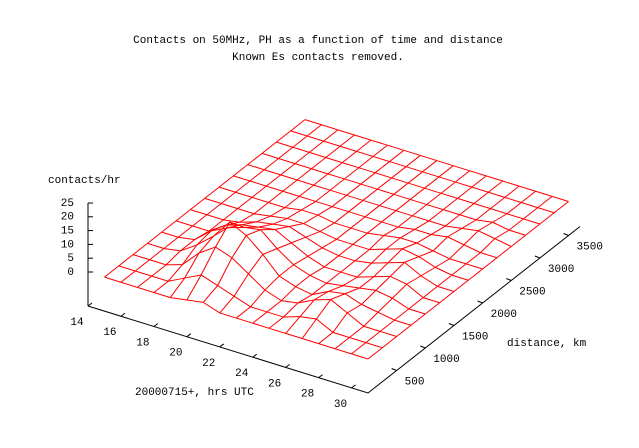  I want to click on z-tick-label: 20, so click(67, 218).